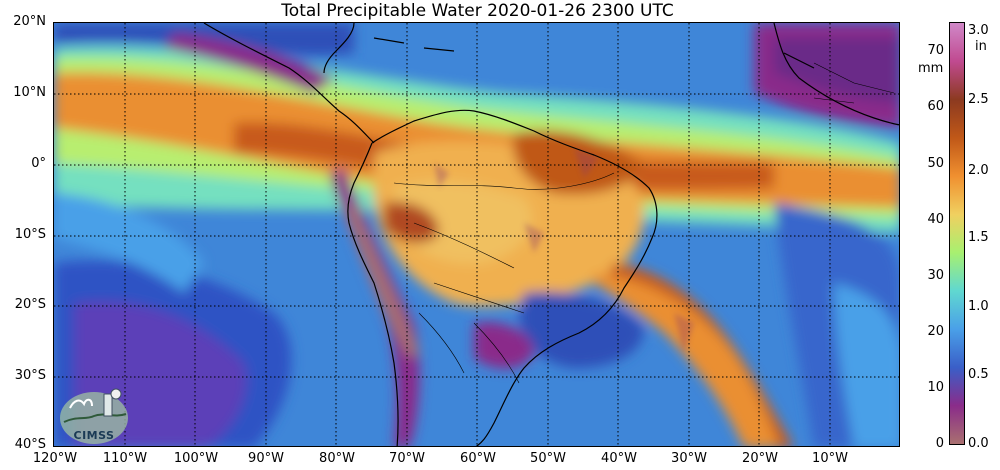  What do you see at coordinates (935, 331) in the screenshot?
I see `colorbar-mm-tick-20: 20` at bounding box center [935, 331].